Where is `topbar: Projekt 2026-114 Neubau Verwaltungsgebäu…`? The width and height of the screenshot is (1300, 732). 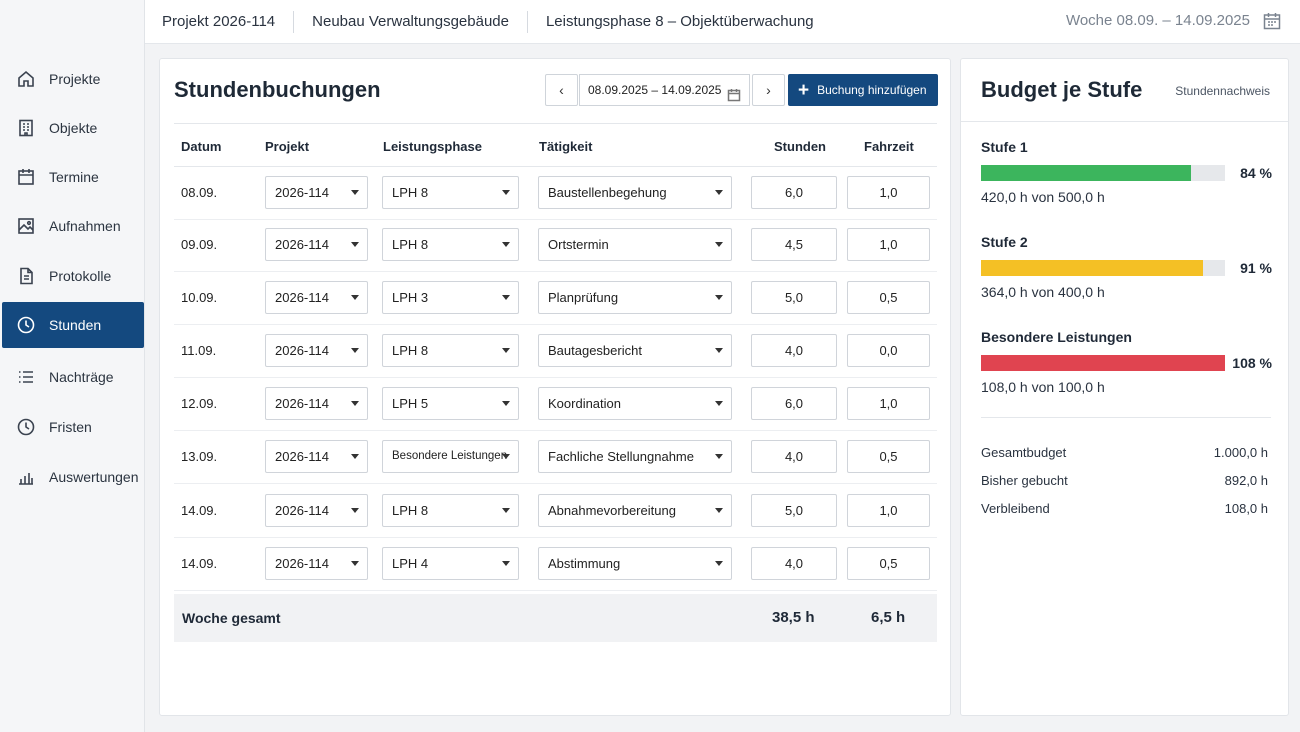
topbar: Projekt 2026-114 Neubau Verwaltungsgebäu… is located at coordinates (722, 22).